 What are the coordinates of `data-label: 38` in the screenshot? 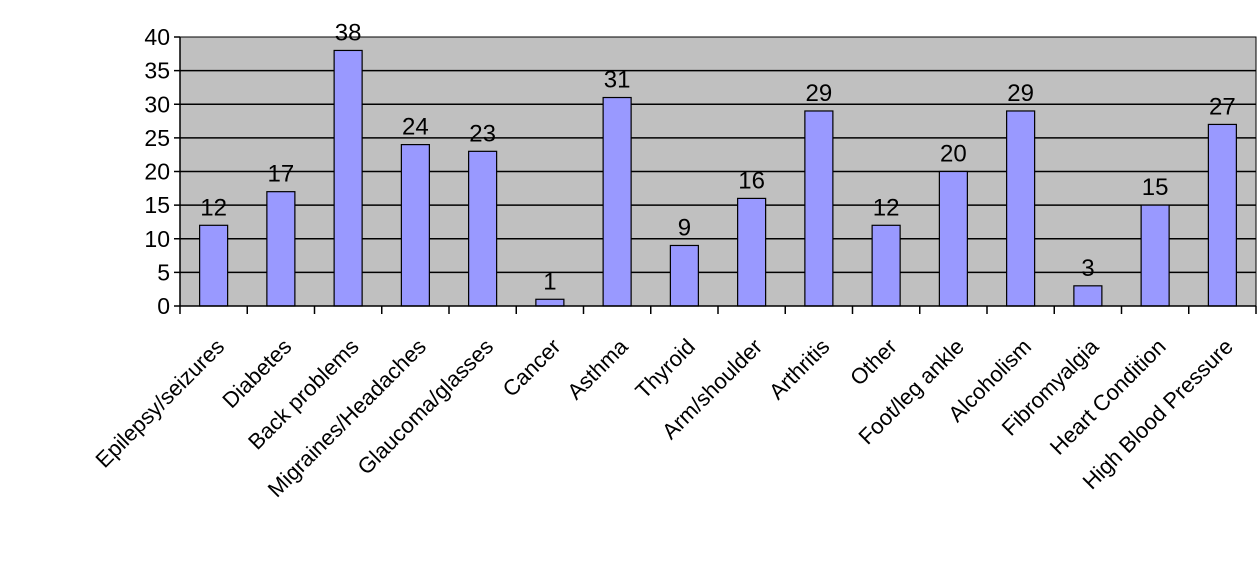 It's located at (348, 32).